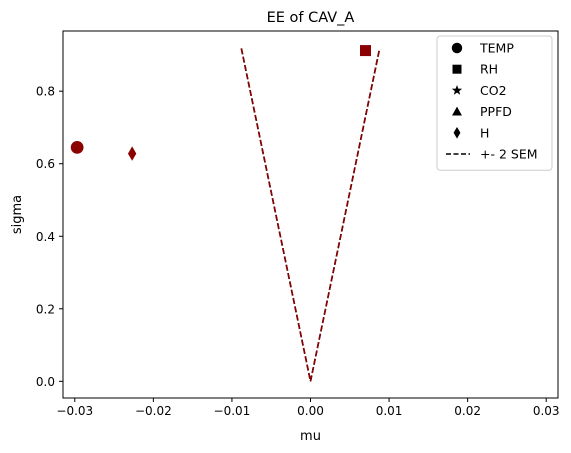 This screenshot has height=453, width=571. What do you see at coordinates (45, 309) in the screenshot?
I see `y-tick-label: 0.2` at bounding box center [45, 309].